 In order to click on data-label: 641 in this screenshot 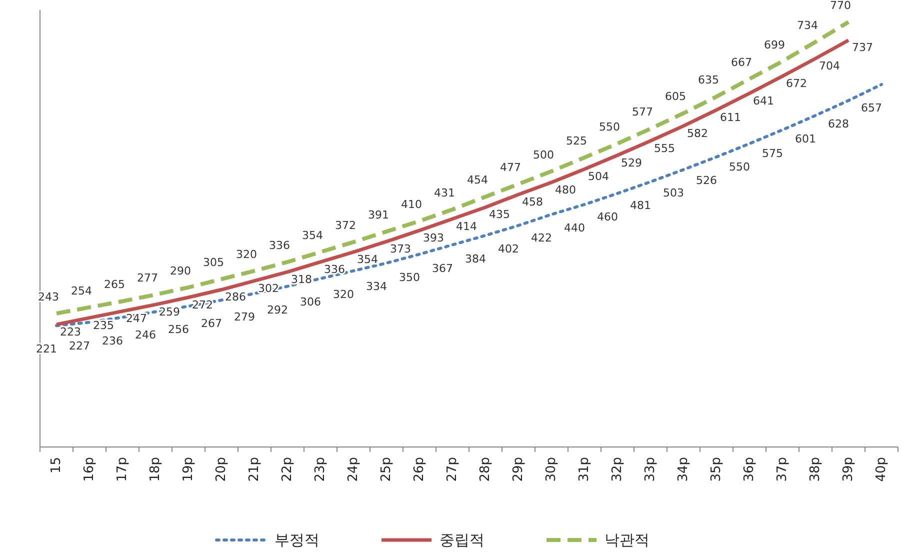, I will do `click(763, 101)`.